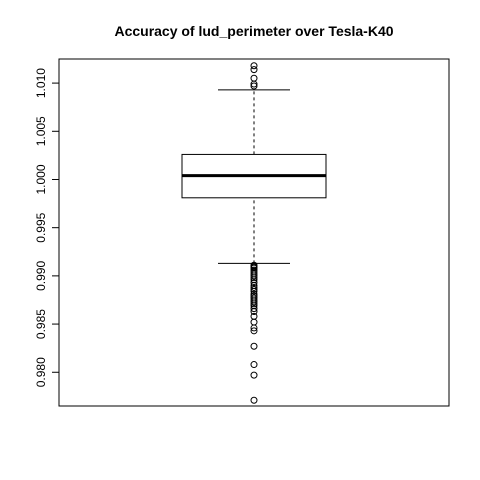 The width and height of the screenshot is (480, 480). What do you see at coordinates (254, 233) in the screenshot?
I see `outliers` at bounding box center [254, 233].